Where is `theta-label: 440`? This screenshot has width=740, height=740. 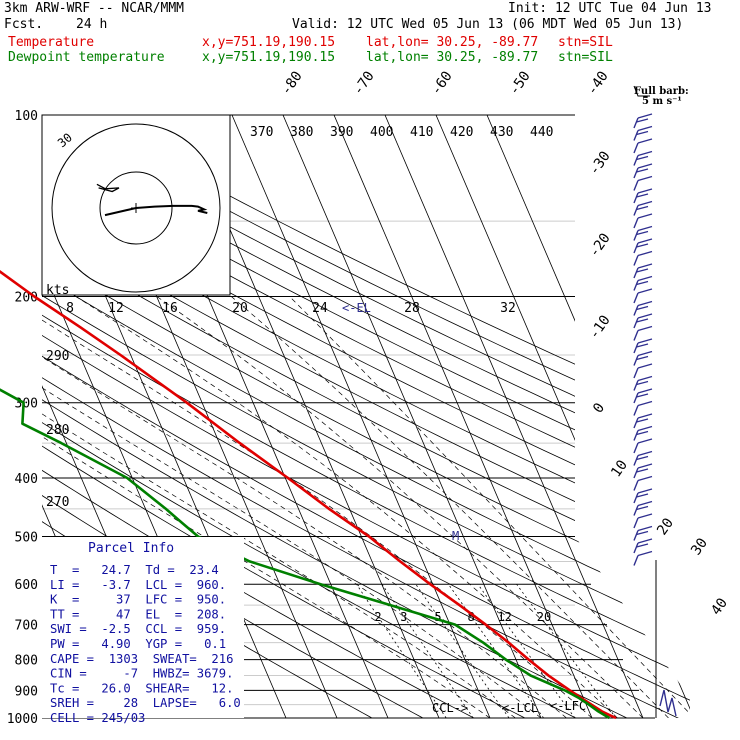
theta-label: 440 is located at coordinates (541, 132).